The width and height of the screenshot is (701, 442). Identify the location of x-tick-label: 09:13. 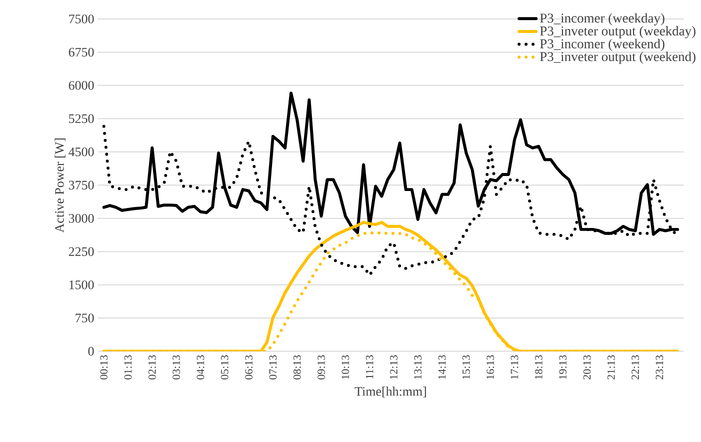
(321, 367).